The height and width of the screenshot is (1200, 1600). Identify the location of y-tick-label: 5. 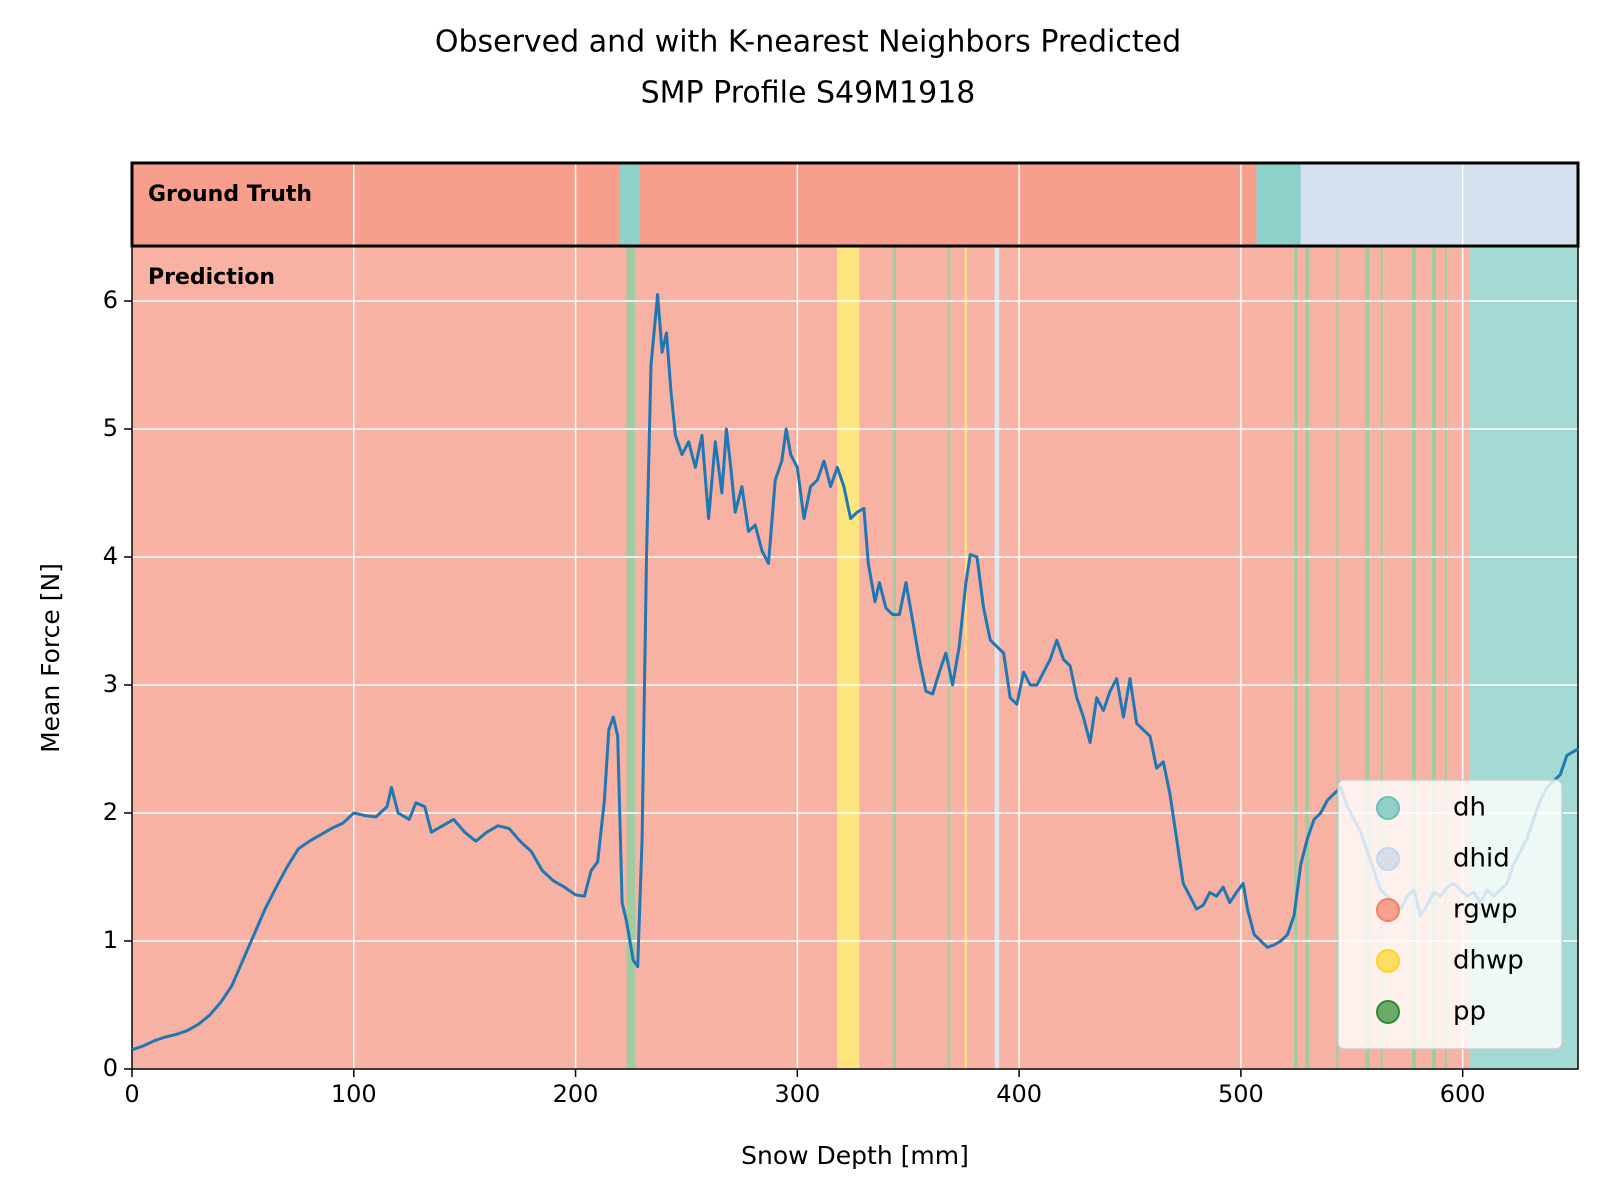
(110, 428).